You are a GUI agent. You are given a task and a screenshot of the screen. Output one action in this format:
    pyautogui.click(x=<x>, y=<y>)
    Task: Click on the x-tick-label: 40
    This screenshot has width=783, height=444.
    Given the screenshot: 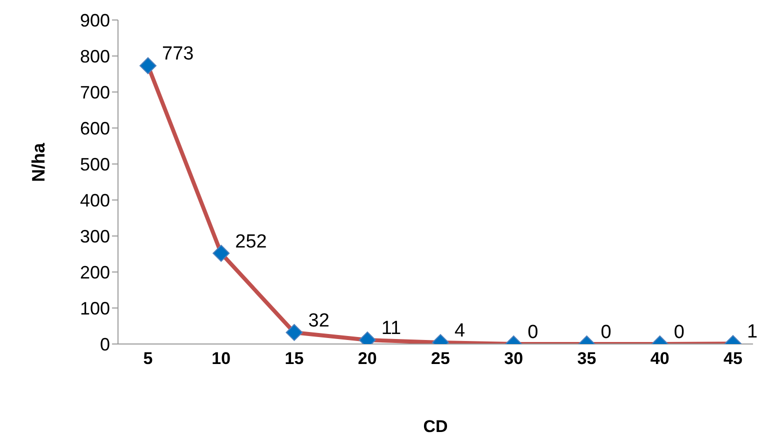 What is the action you would take?
    pyautogui.click(x=660, y=358)
    